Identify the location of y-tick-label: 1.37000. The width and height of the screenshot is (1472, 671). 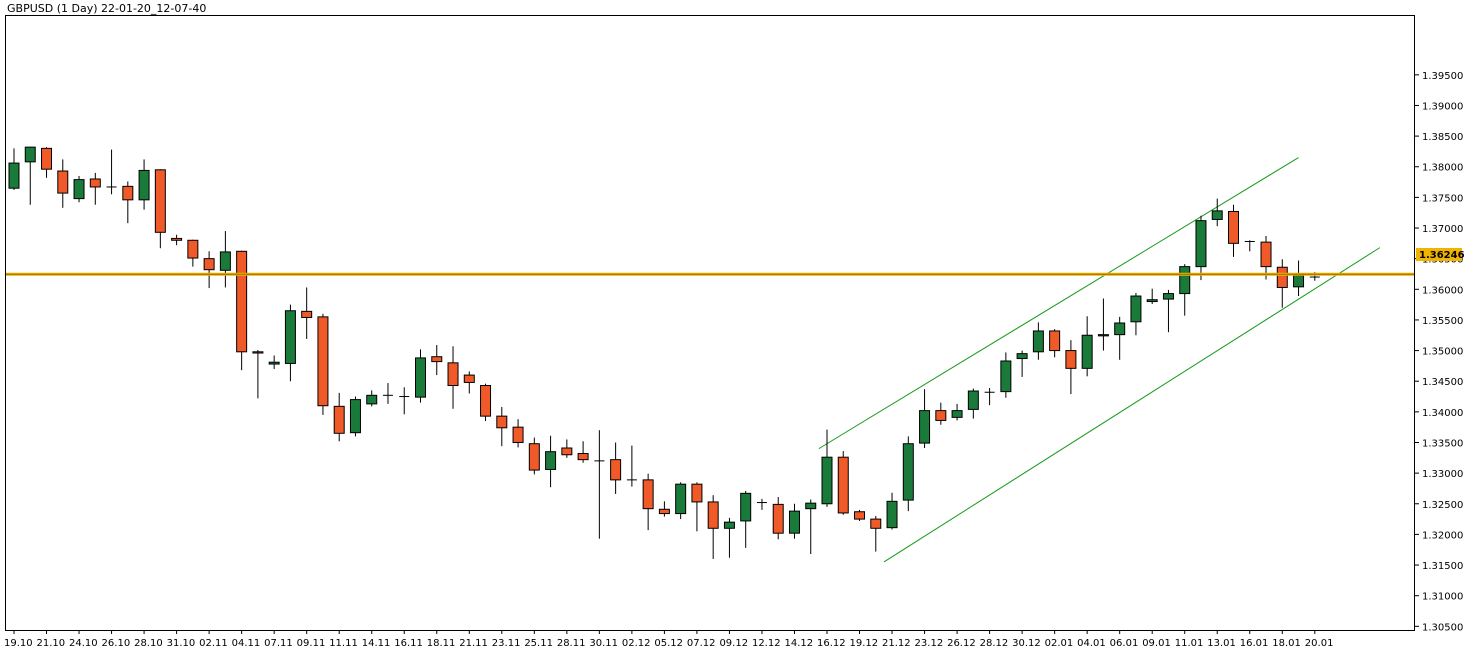
(1442, 229).